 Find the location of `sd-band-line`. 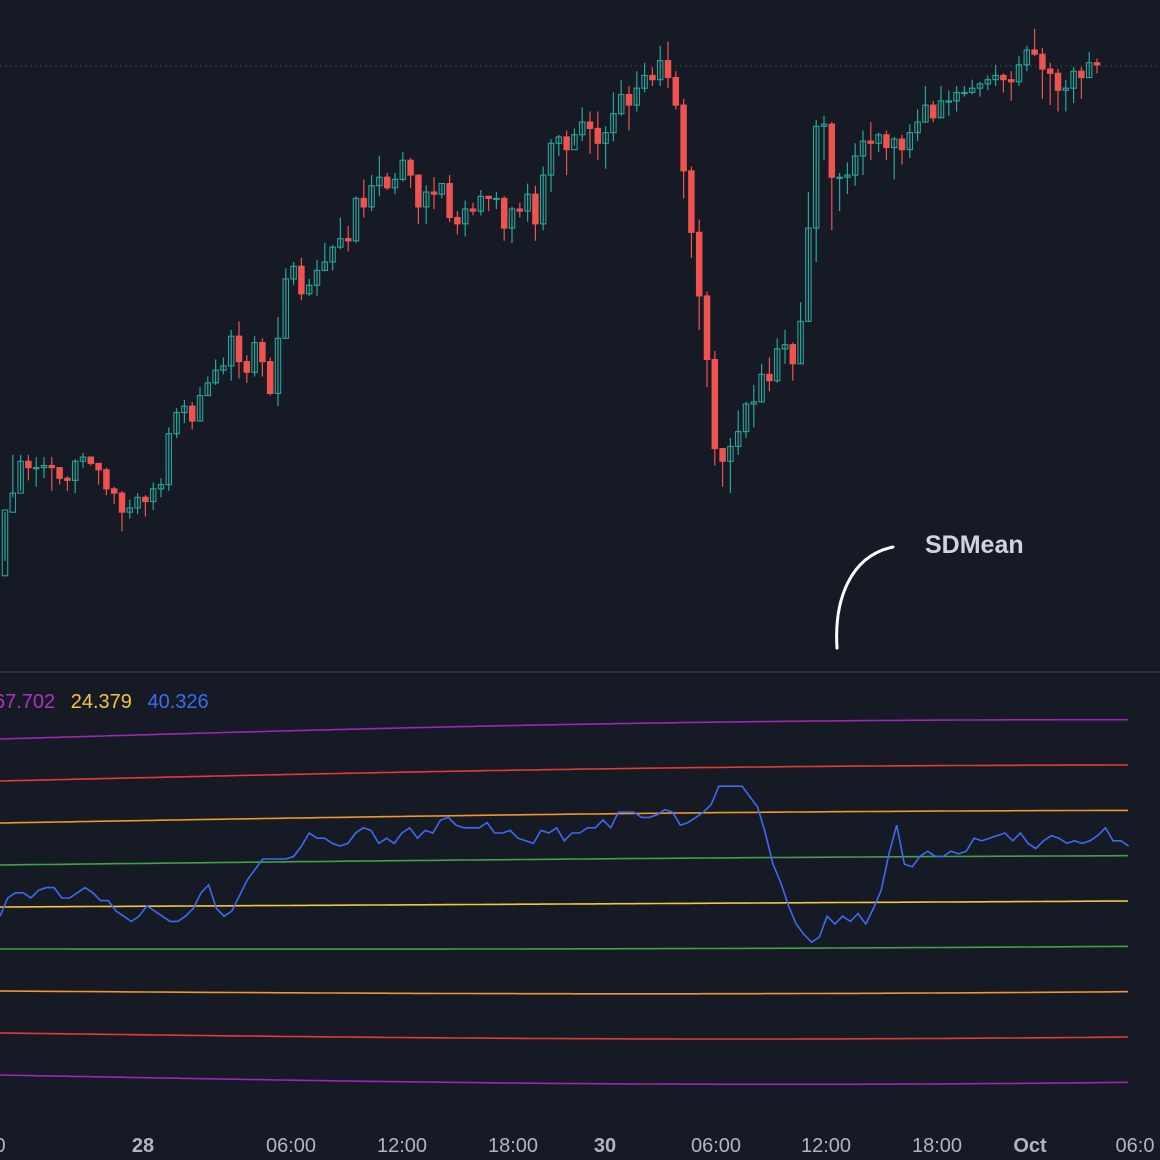

sd-band-line is located at coordinates (564, 729).